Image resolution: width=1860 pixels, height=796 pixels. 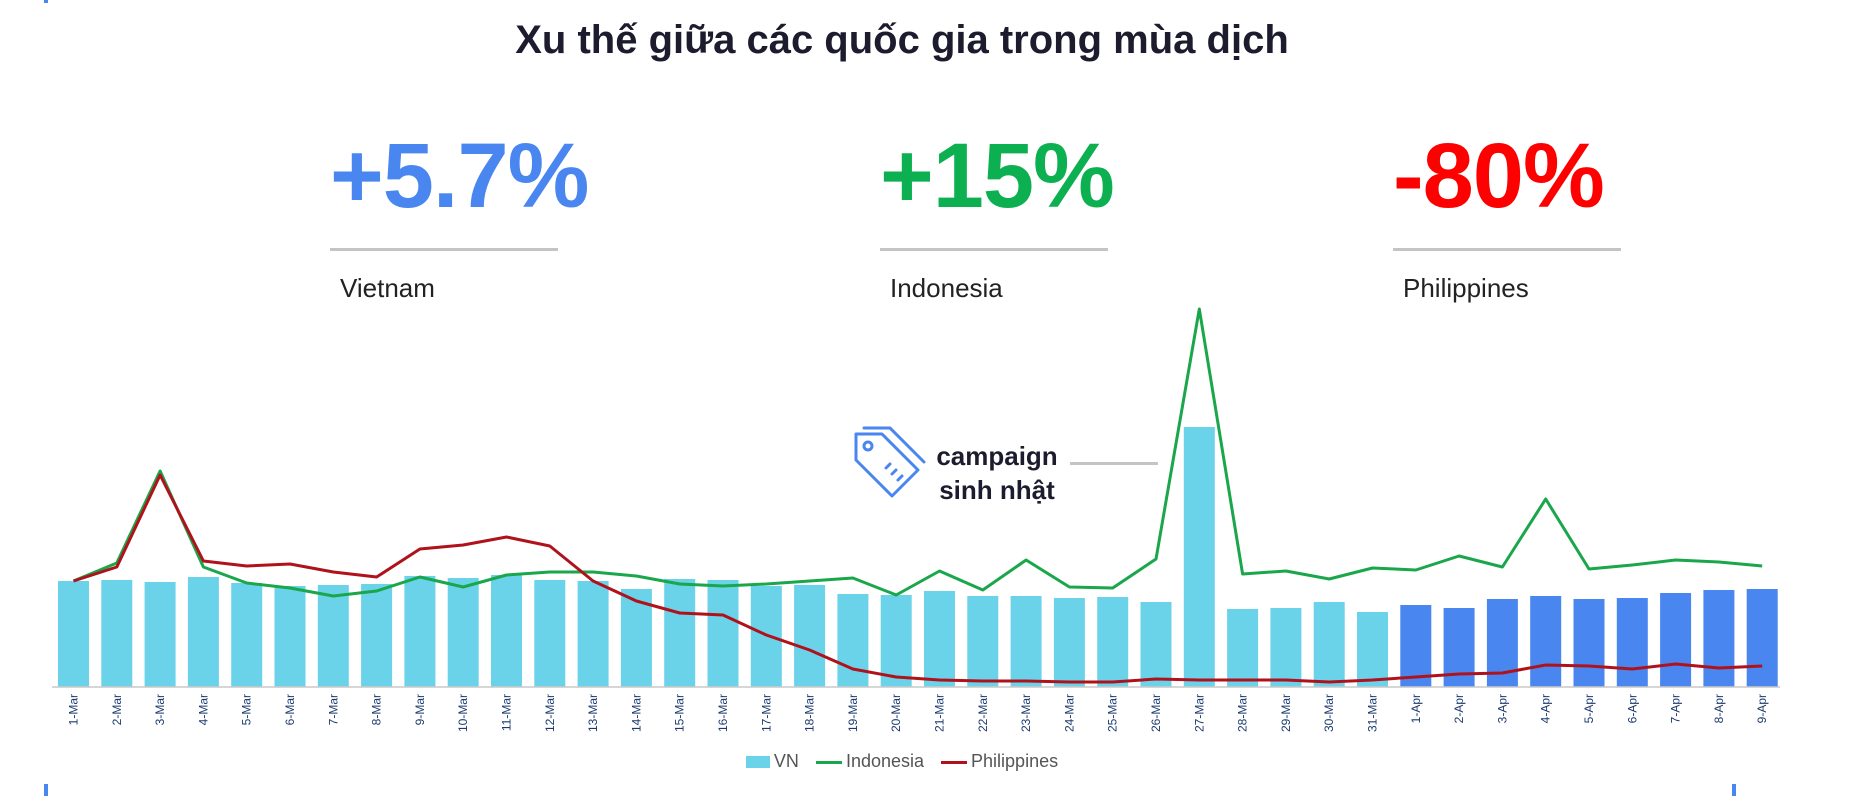 I want to click on x-tick-label: 1-Mar, so click(x=74, y=709).